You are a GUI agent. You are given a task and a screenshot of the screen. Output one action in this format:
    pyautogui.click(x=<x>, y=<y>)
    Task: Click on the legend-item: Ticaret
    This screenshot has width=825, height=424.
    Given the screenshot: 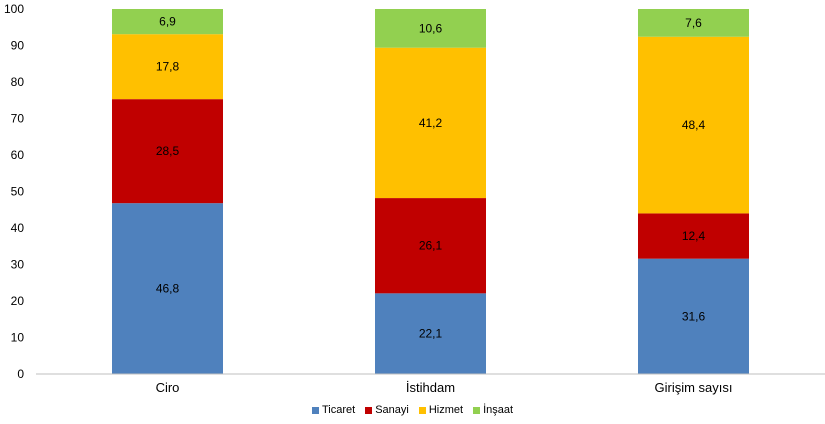 What is the action you would take?
    pyautogui.click(x=333, y=410)
    